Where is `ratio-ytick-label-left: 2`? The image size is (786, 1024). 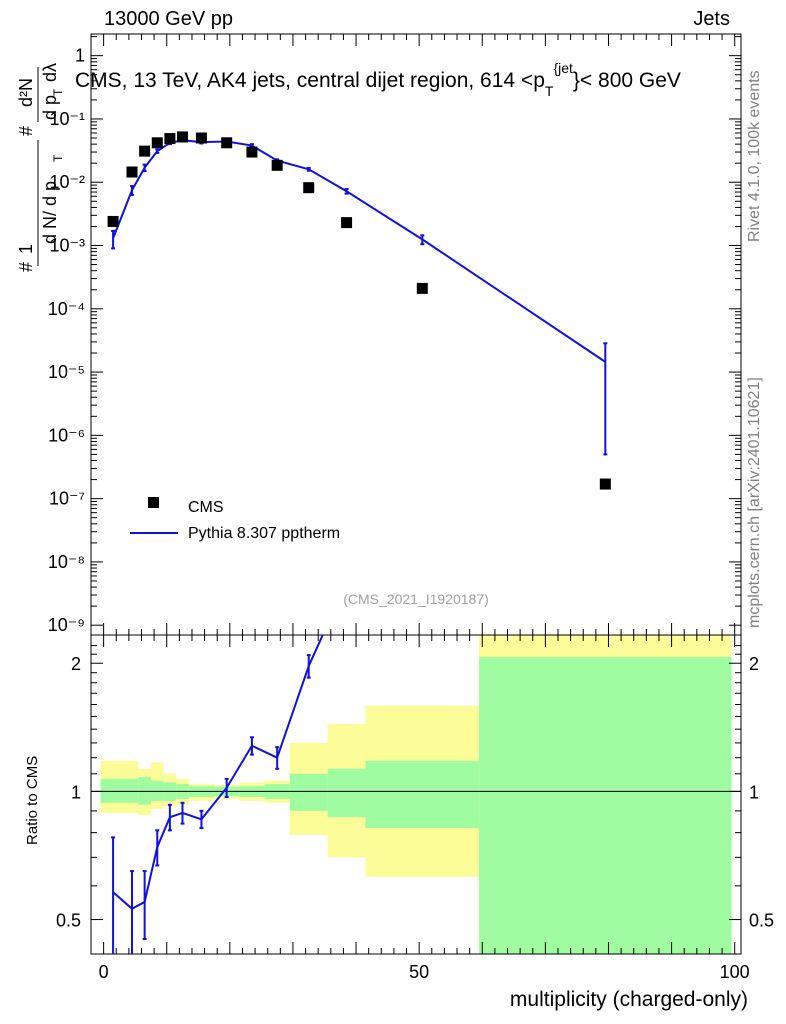
ratio-ytick-label-left: 2 is located at coordinates (76, 664).